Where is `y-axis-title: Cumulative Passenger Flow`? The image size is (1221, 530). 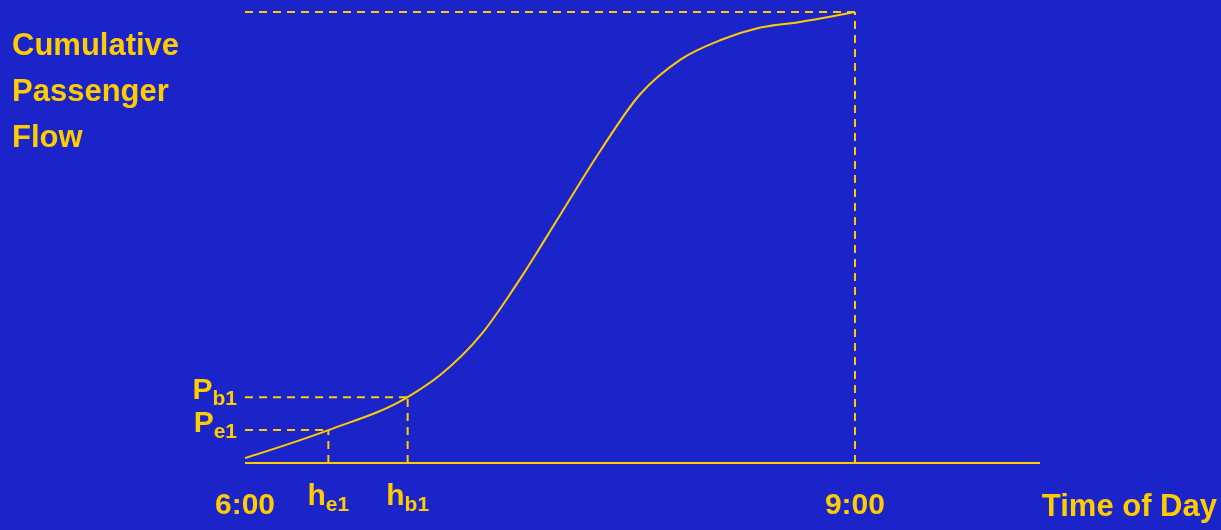
y-axis-title: Cumulative Passenger Flow is located at coordinates (96, 91).